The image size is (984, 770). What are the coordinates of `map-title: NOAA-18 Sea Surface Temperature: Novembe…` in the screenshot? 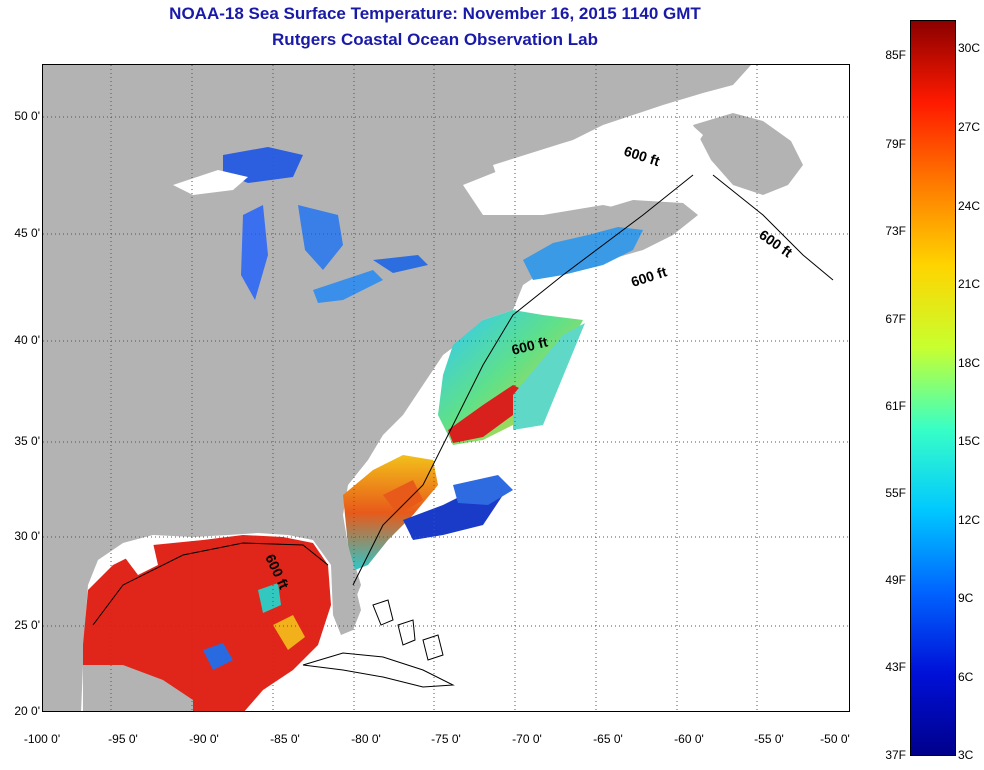 It's located at (435, 13).